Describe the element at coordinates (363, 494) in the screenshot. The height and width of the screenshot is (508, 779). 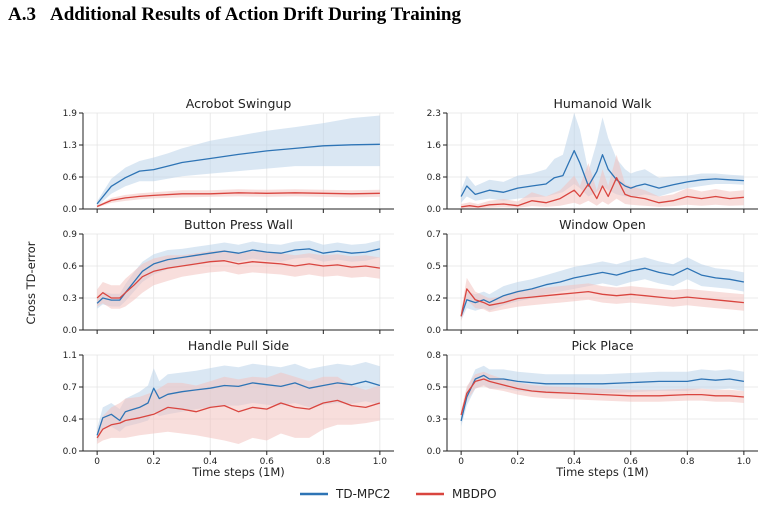
I see `legend-label-td-mpc2: TD-MPC2` at that location.